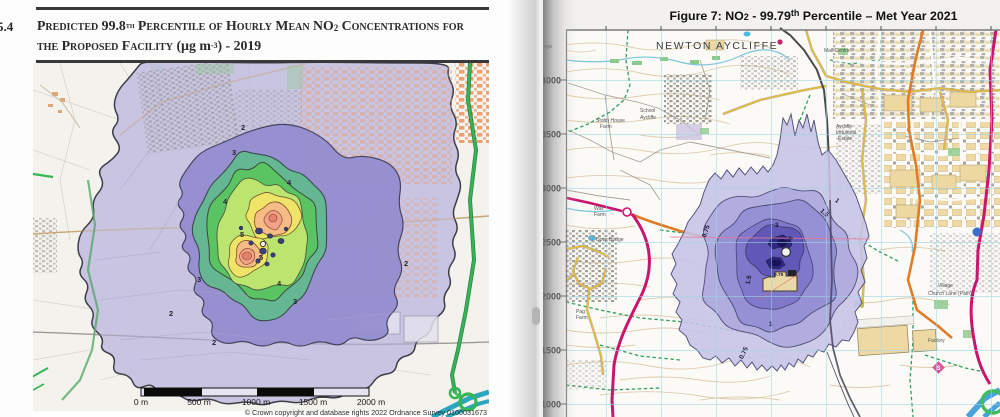  What do you see at coordinates (599, 209) in the screenshot?
I see `svg-text: Wall` at bounding box center [599, 209].